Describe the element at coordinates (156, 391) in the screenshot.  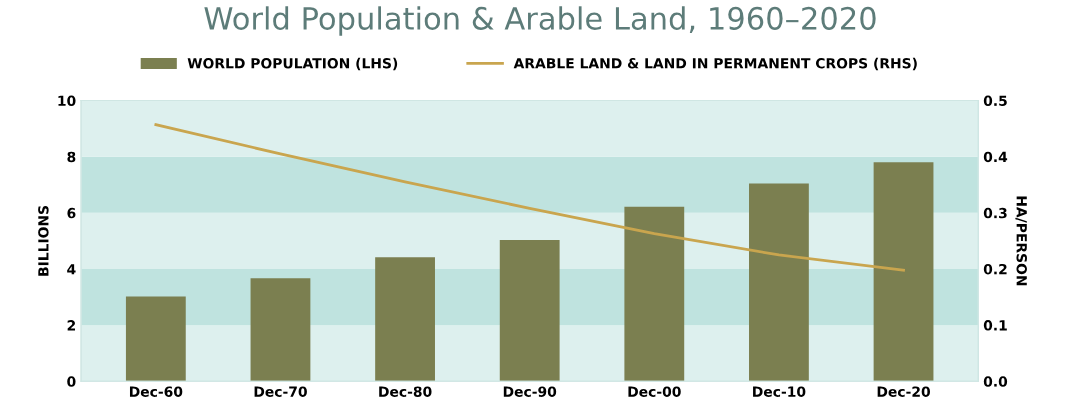
I see `x-tick-label: Dec-60` at that location.